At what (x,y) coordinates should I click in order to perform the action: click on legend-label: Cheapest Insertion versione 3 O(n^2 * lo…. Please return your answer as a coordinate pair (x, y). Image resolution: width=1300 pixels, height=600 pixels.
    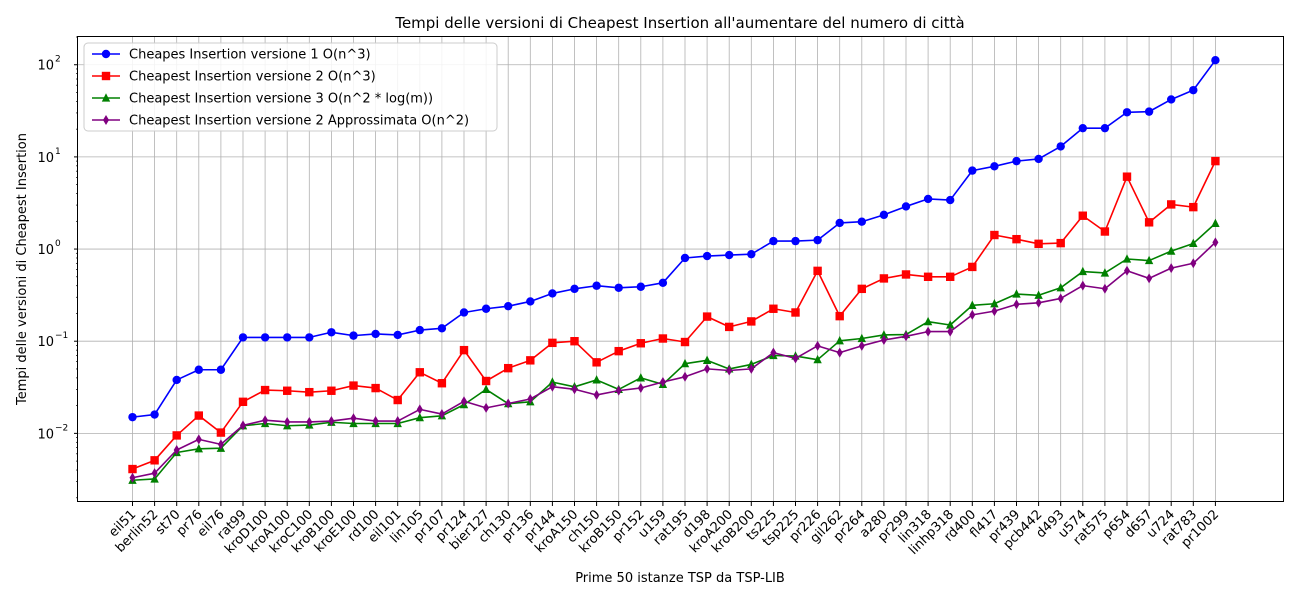
    Looking at the image, I should click on (281, 99).